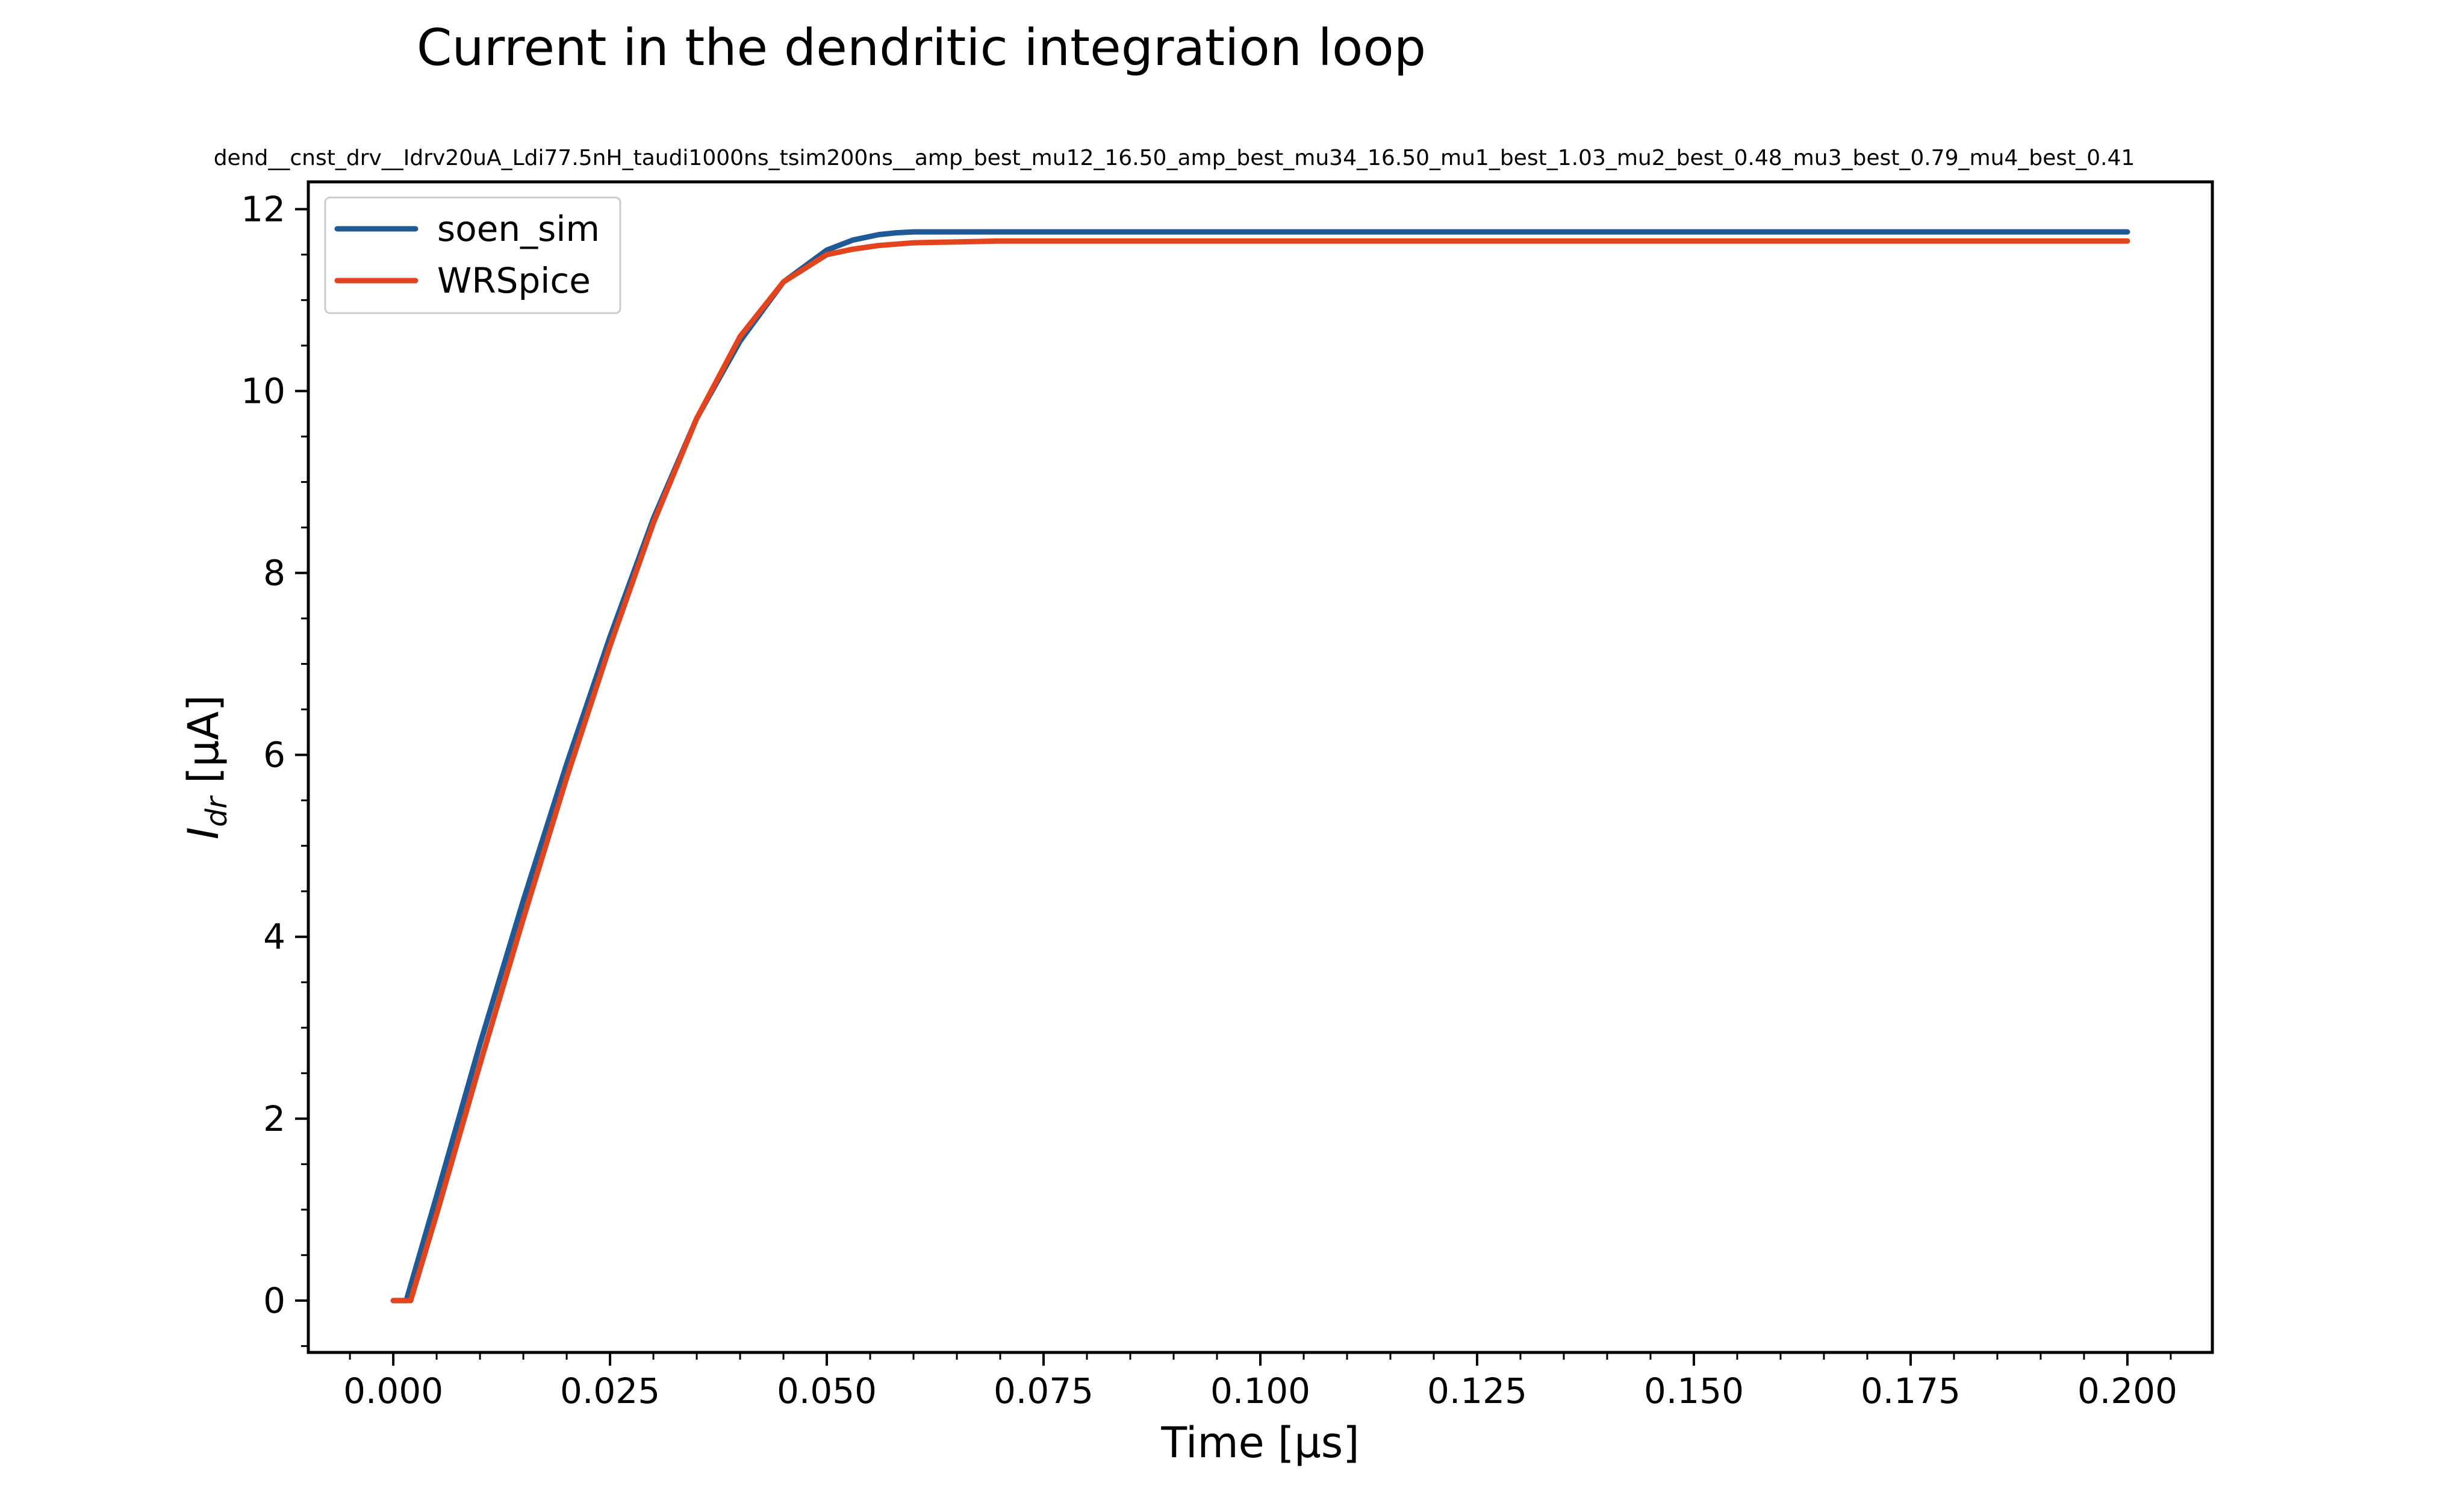  I want to click on y-tick-label: 6, so click(274, 755).